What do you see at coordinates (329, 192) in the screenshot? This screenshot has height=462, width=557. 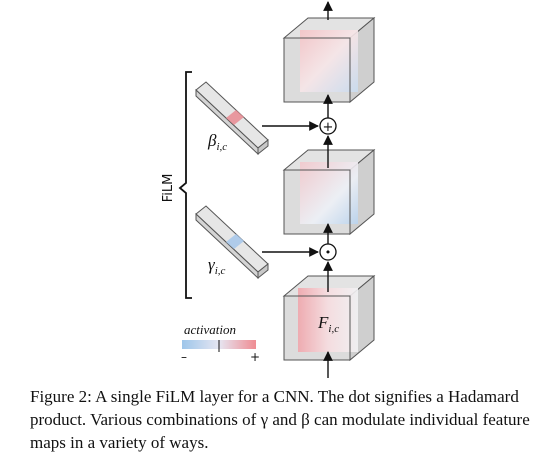 I see `modulated-cube` at bounding box center [329, 192].